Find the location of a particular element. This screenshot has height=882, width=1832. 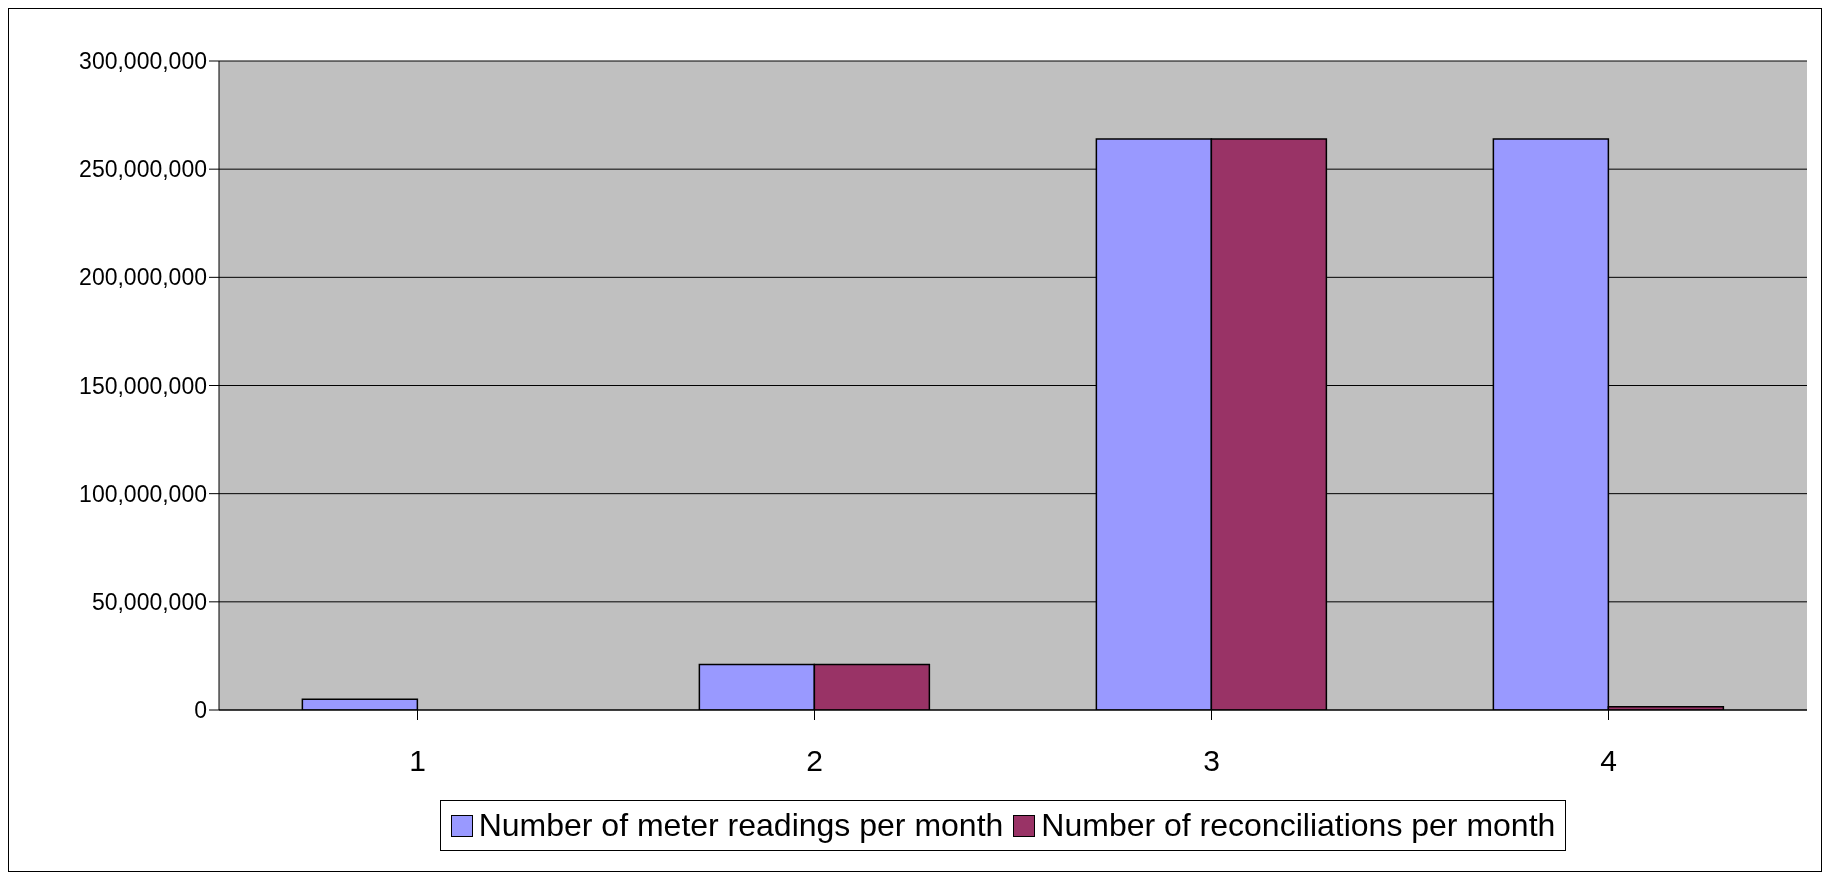

y-tick-label: 100,000,000 is located at coordinates (143, 493).